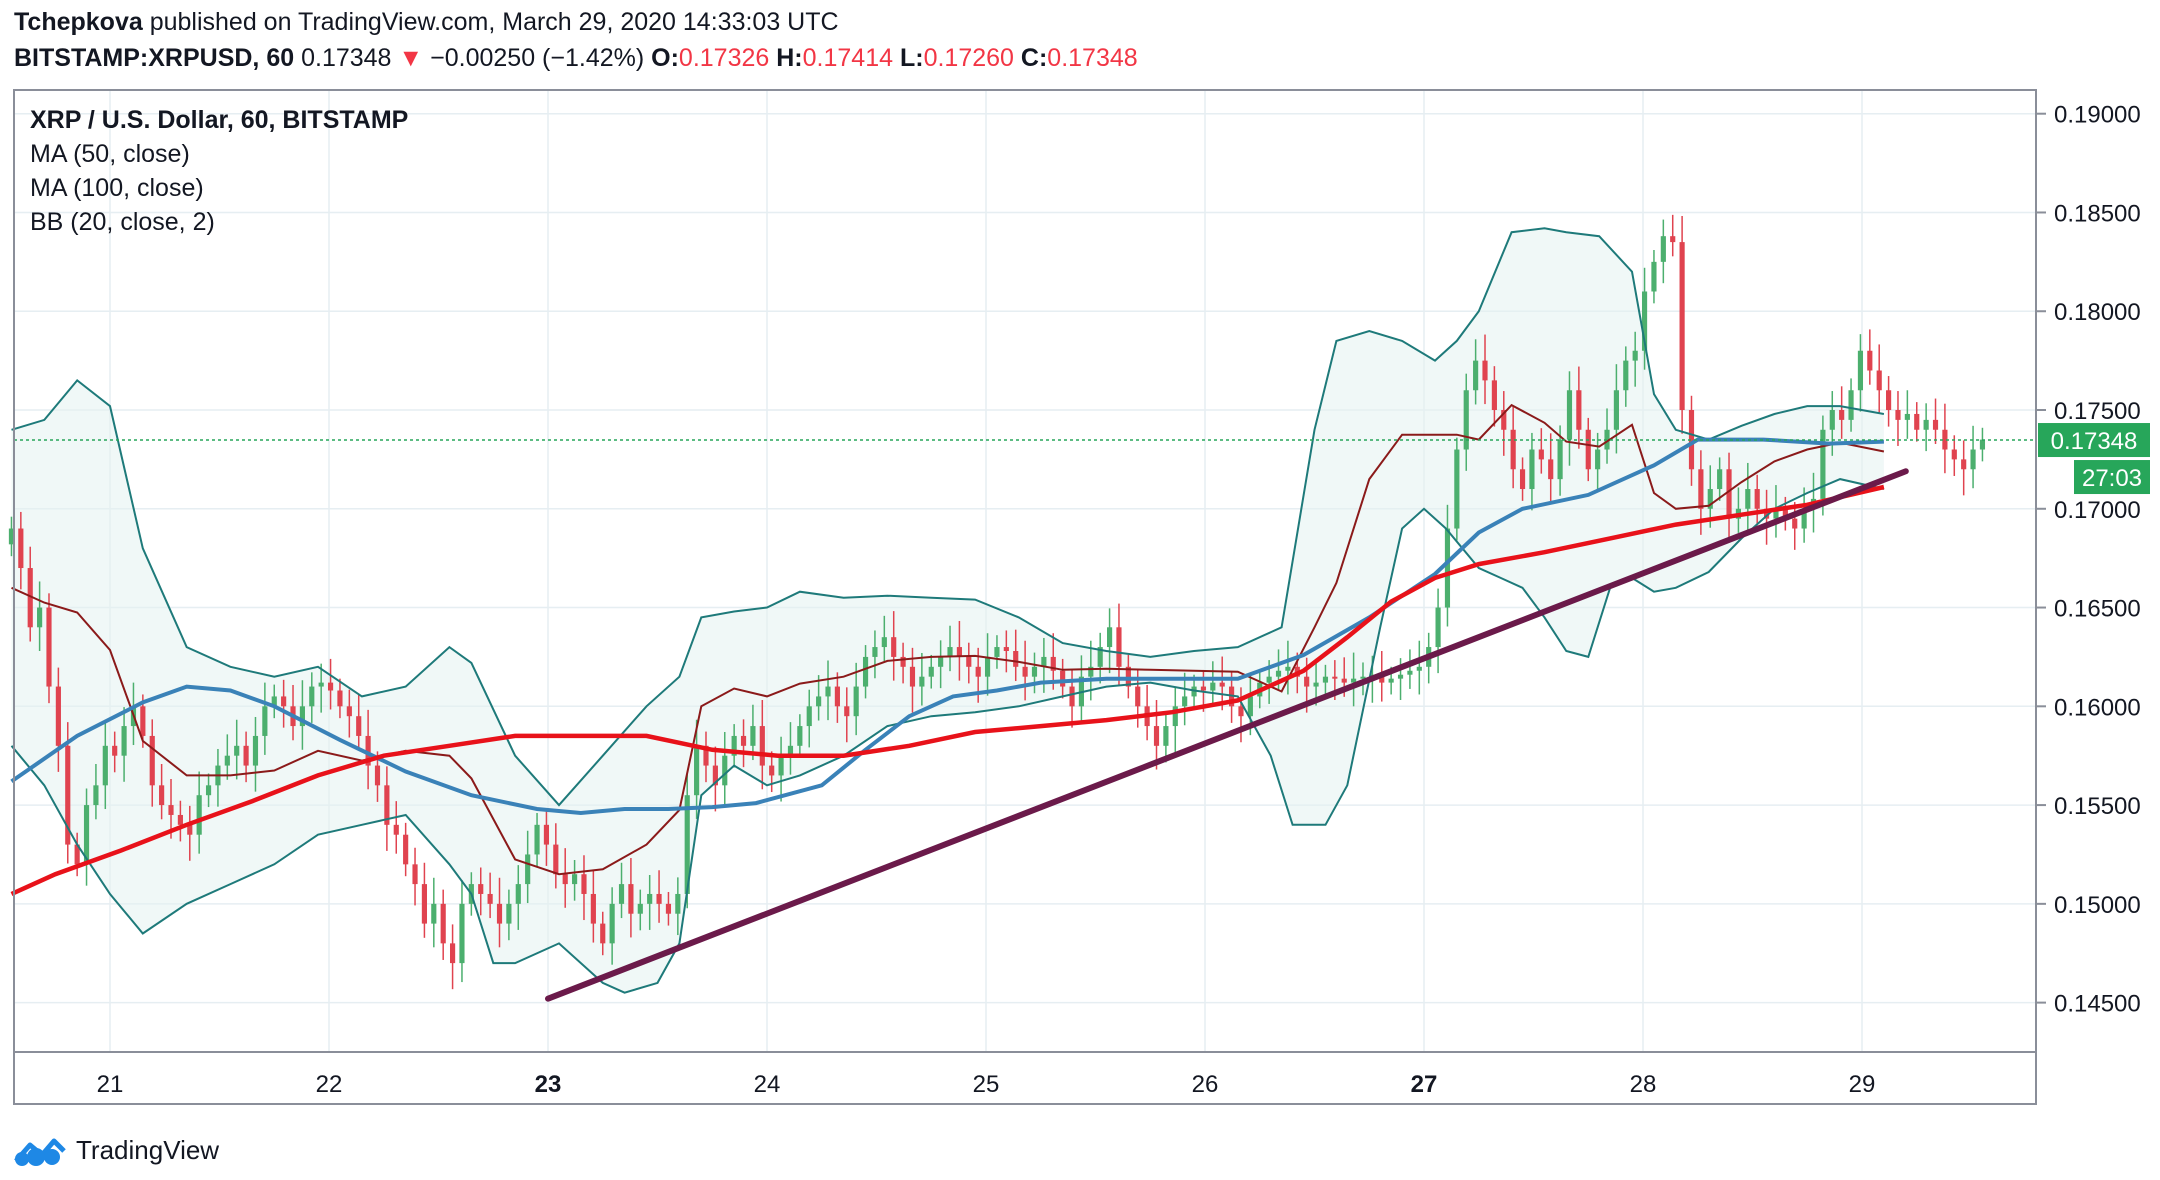 The image size is (2160, 1180). Describe the element at coordinates (1034, 58) in the screenshot. I see `close-label: C:` at that location.